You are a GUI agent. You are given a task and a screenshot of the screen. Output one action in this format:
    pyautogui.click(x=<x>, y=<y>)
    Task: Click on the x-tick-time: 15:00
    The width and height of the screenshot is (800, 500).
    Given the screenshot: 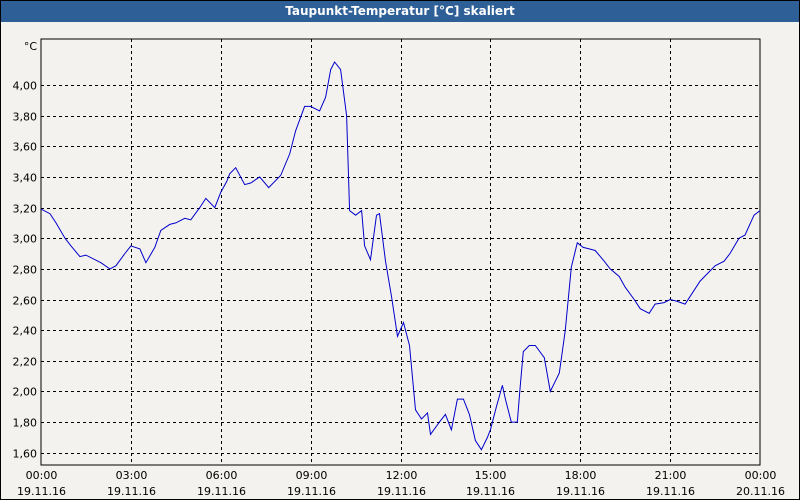 What is the action you would take?
    pyautogui.click(x=491, y=475)
    